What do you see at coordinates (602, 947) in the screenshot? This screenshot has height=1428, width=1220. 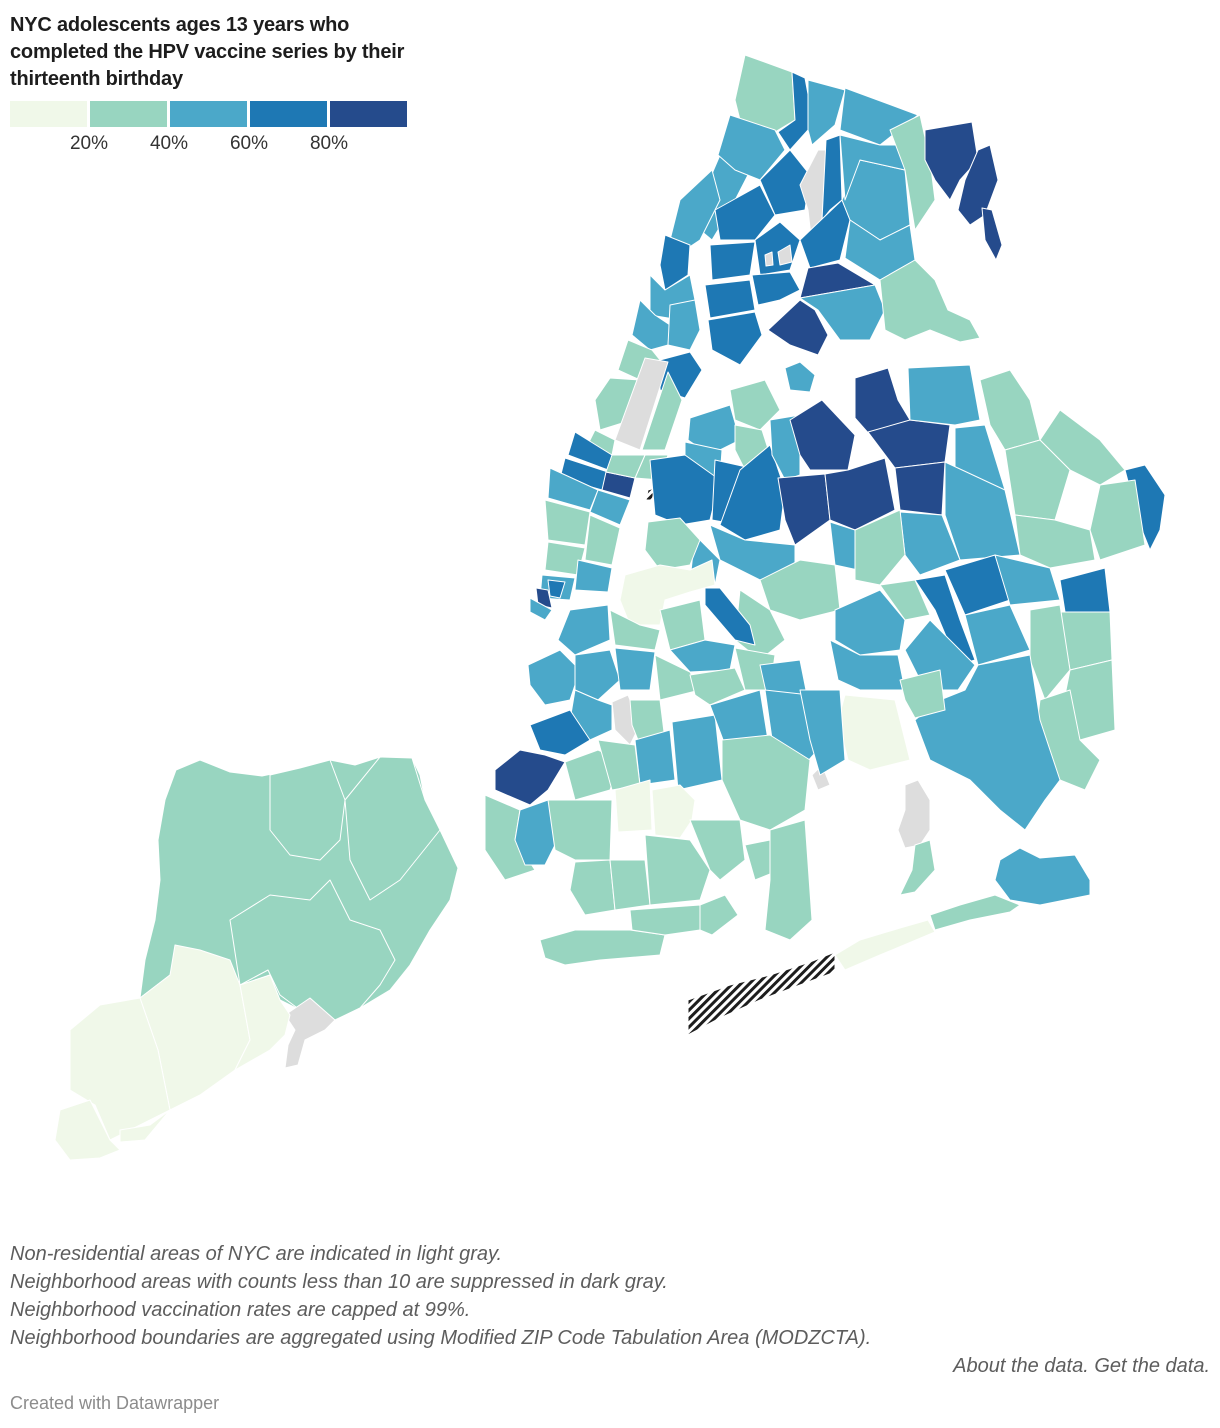 I see `region-bk-coney-island` at bounding box center [602, 947].